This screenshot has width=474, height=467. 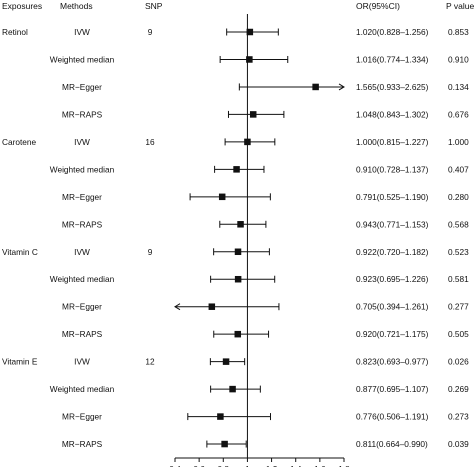 I want to click on header-methods: Methods, so click(x=76, y=6).